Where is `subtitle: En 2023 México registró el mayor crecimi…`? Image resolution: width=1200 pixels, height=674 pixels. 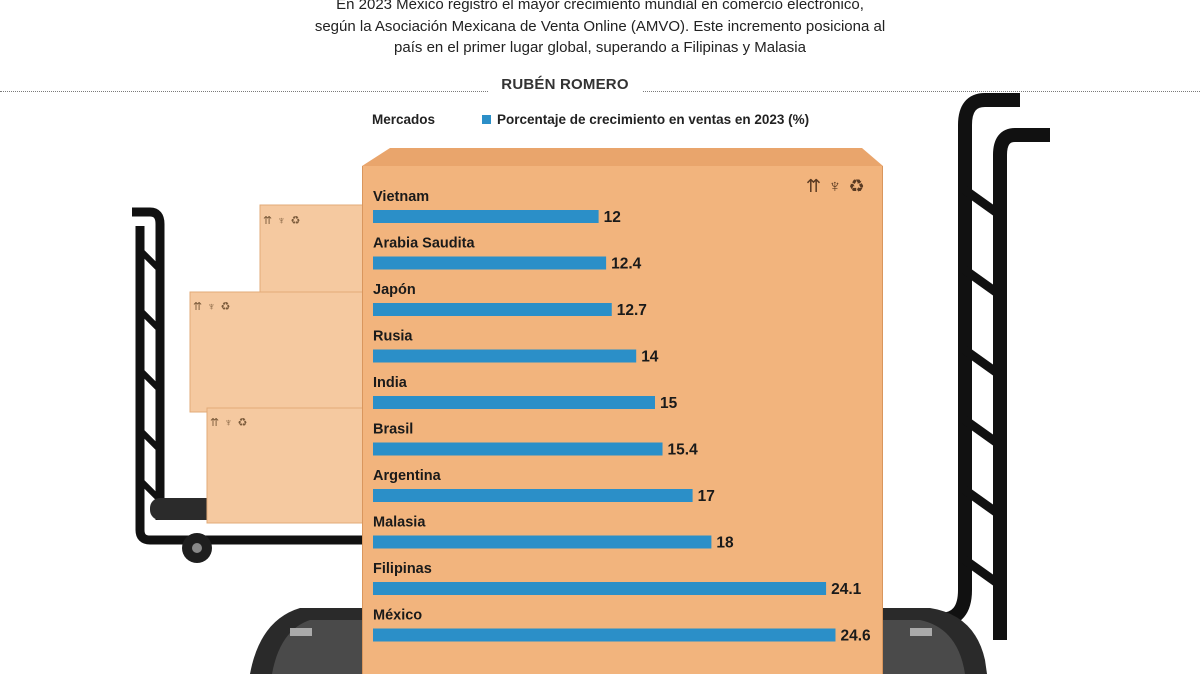 subtitle: En 2023 México registró el mayor crecimi… is located at coordinates (600, 28).